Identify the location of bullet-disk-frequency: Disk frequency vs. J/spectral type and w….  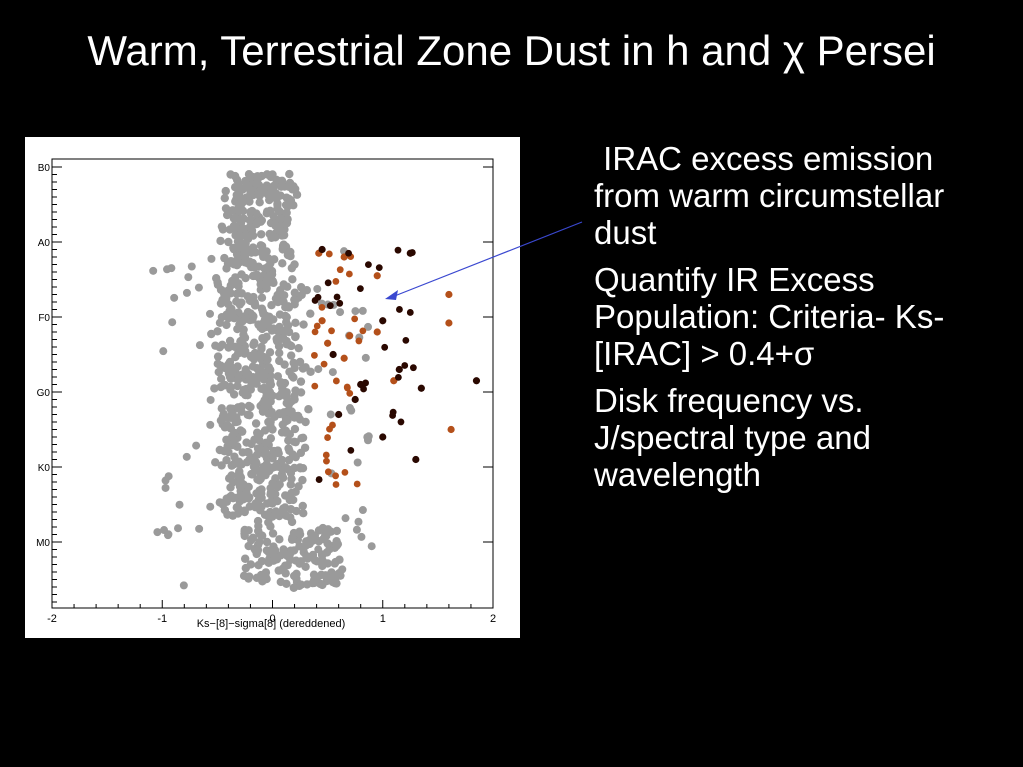
(737, 437).